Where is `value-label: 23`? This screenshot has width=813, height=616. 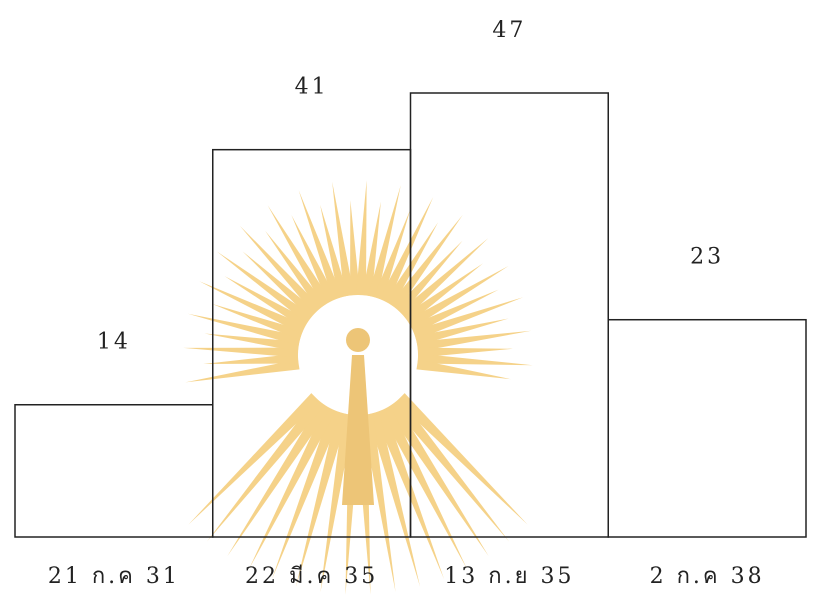
value-label: 23 is located at coordinates (707, 257).